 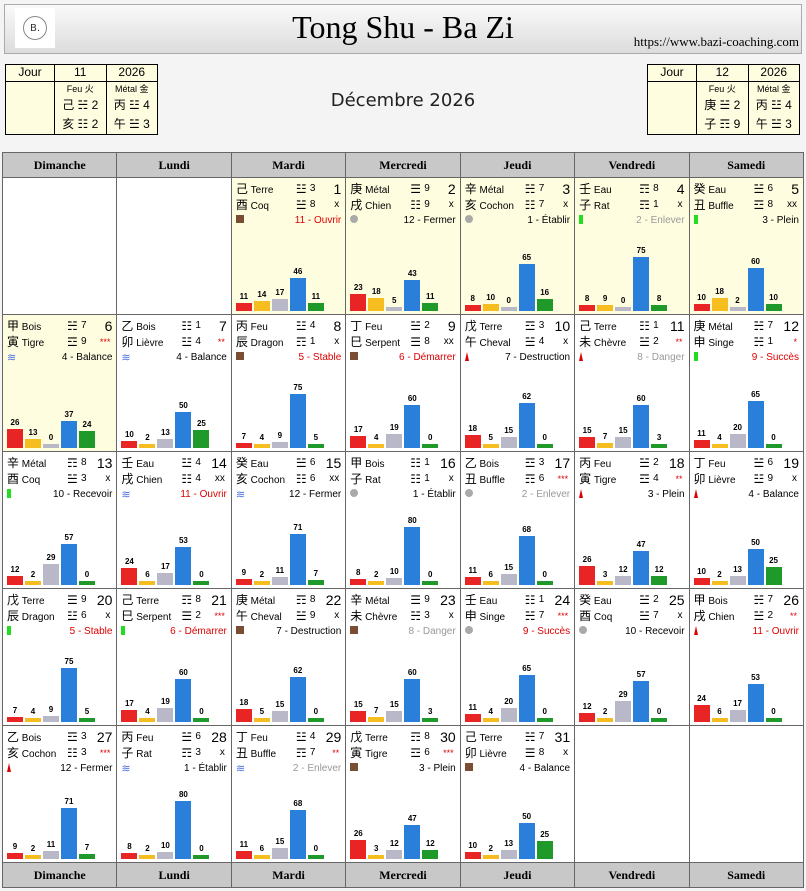 What do you see at coordinates (680, 189) in the screenshot?
I see `day-number: 4` at bounding box center [680, 189].